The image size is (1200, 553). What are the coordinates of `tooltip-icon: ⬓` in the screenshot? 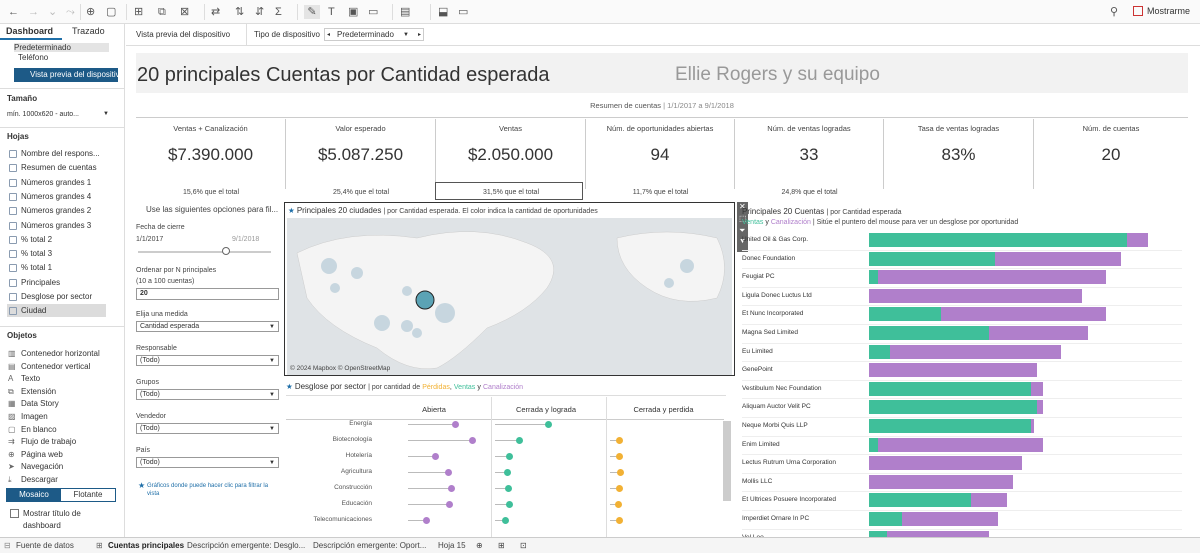 It's located at (443, 12).